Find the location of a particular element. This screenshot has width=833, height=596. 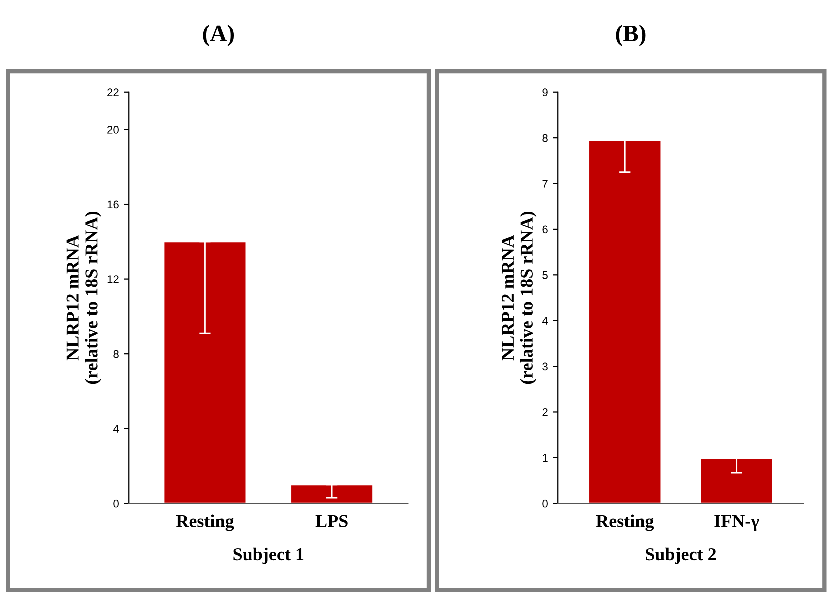

x-tick-label: IFN-γ is located at coordinates (737, 523).